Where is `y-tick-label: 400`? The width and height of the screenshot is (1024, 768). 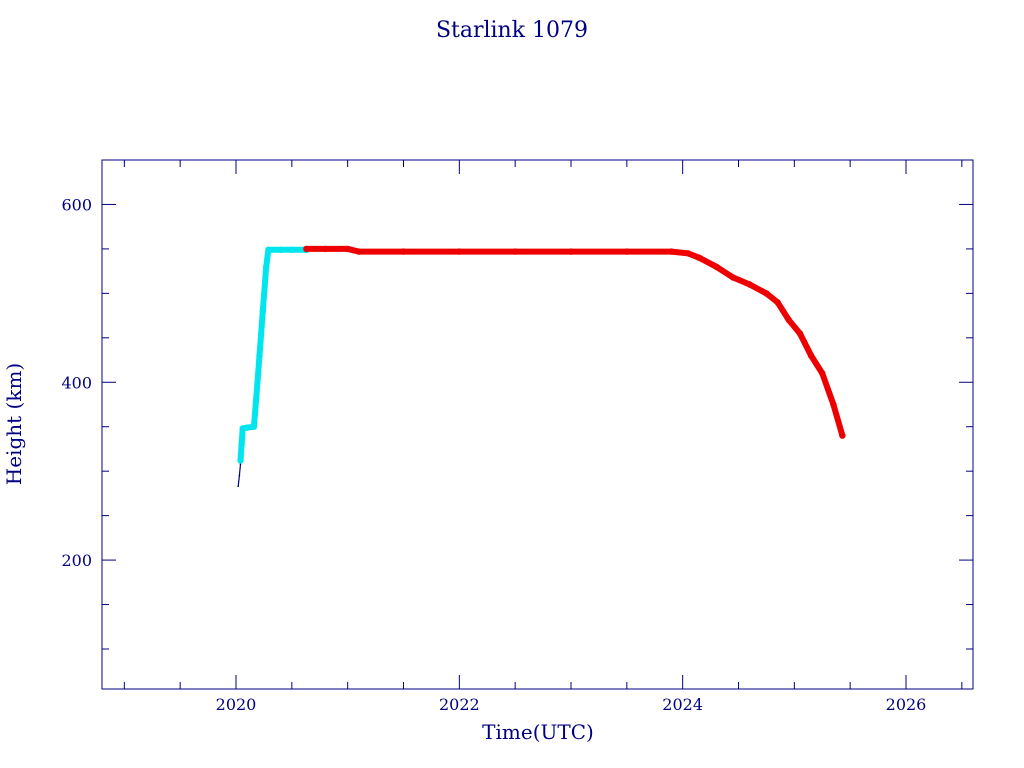 y-tick-label: 400 is located at coordinates (76, 382).